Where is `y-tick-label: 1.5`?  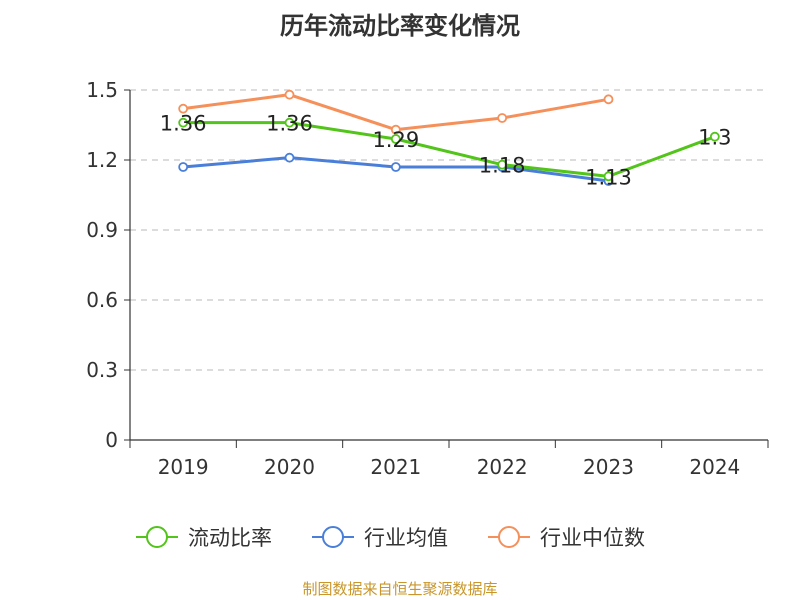 y-tick-label: 1.5 is located at coordinates (102, 90).